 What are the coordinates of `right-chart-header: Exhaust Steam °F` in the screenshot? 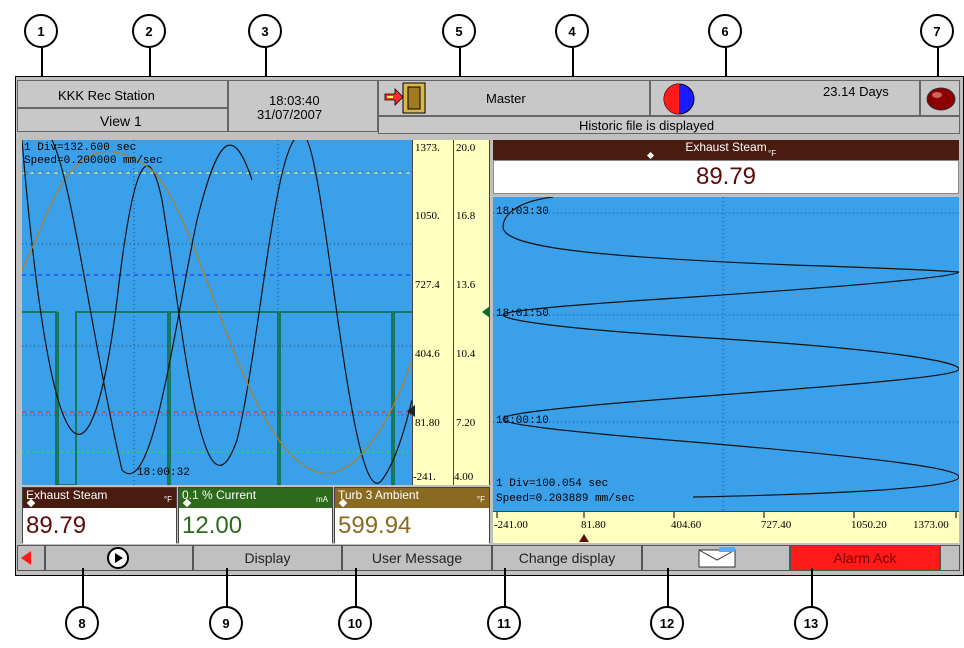 It's located at (726, 150).